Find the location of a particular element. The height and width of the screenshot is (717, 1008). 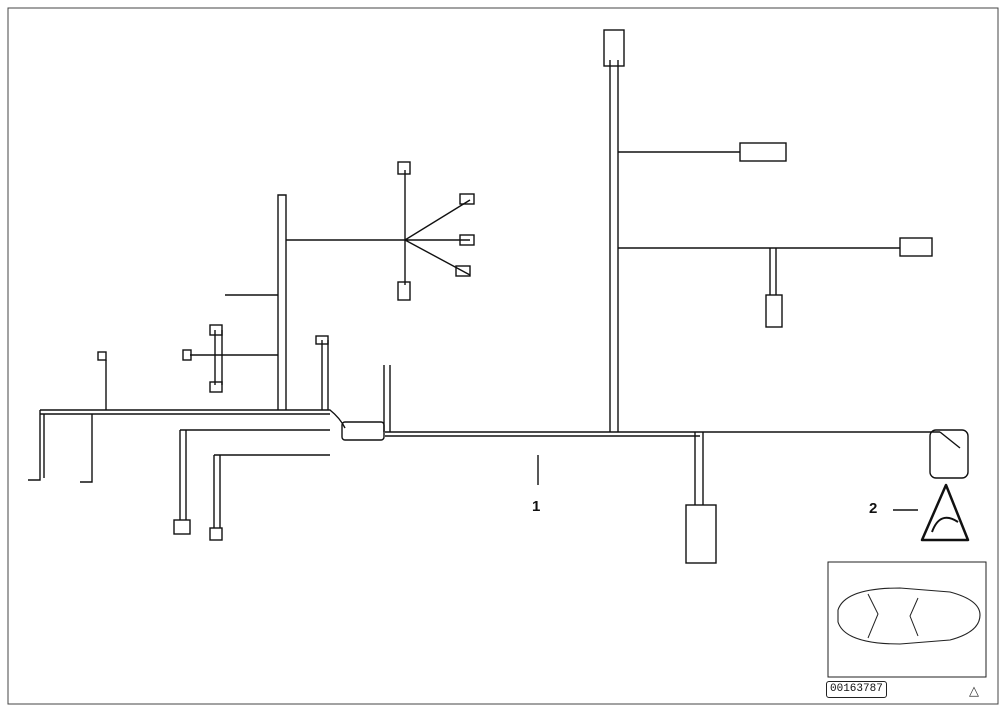

connector-right-2-down is located at coordinates (774, 311).